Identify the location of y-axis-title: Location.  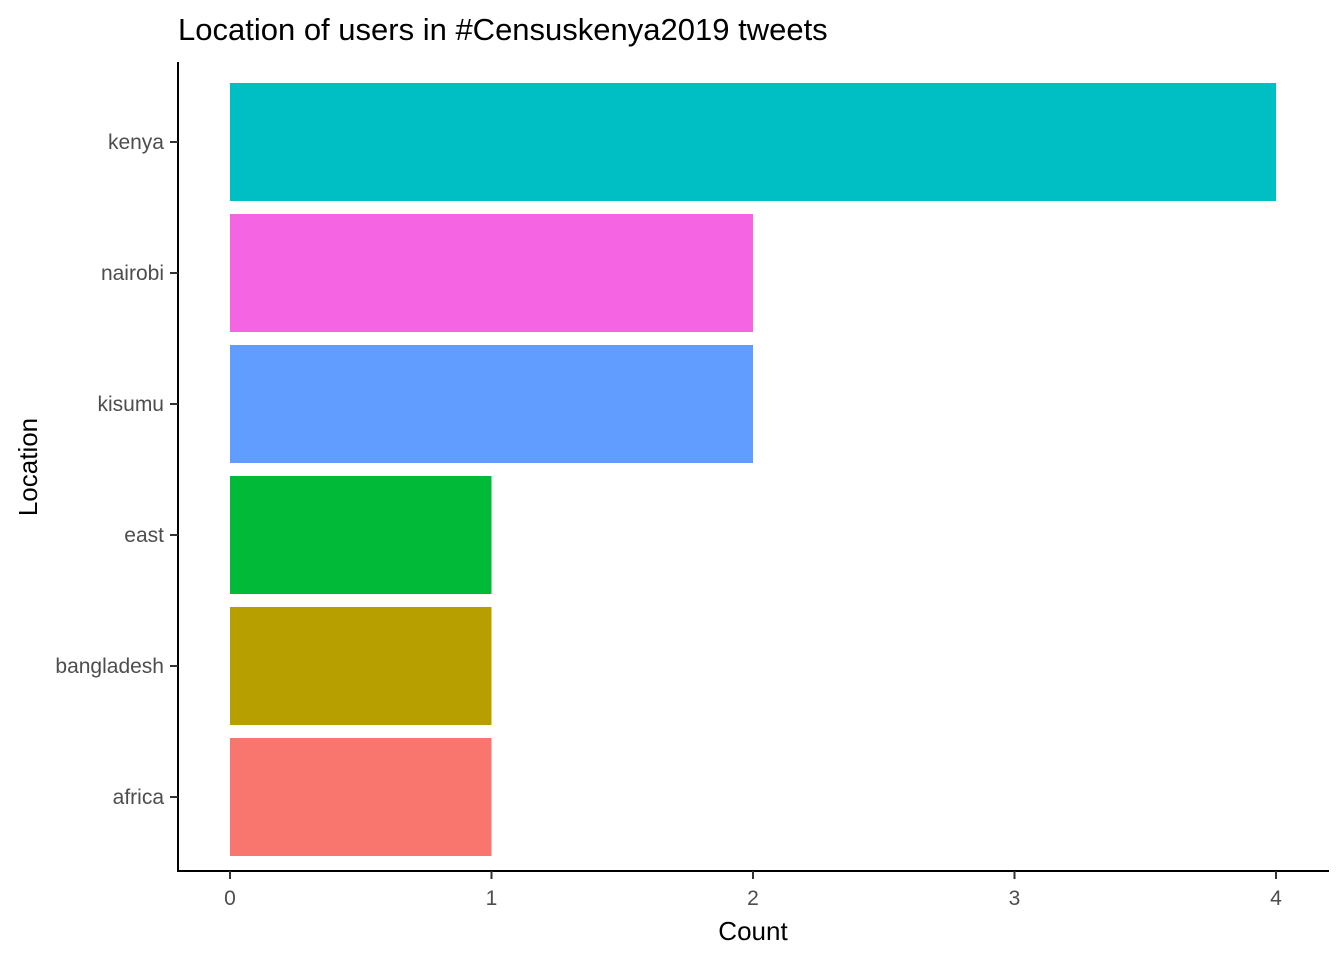
(28, 467).